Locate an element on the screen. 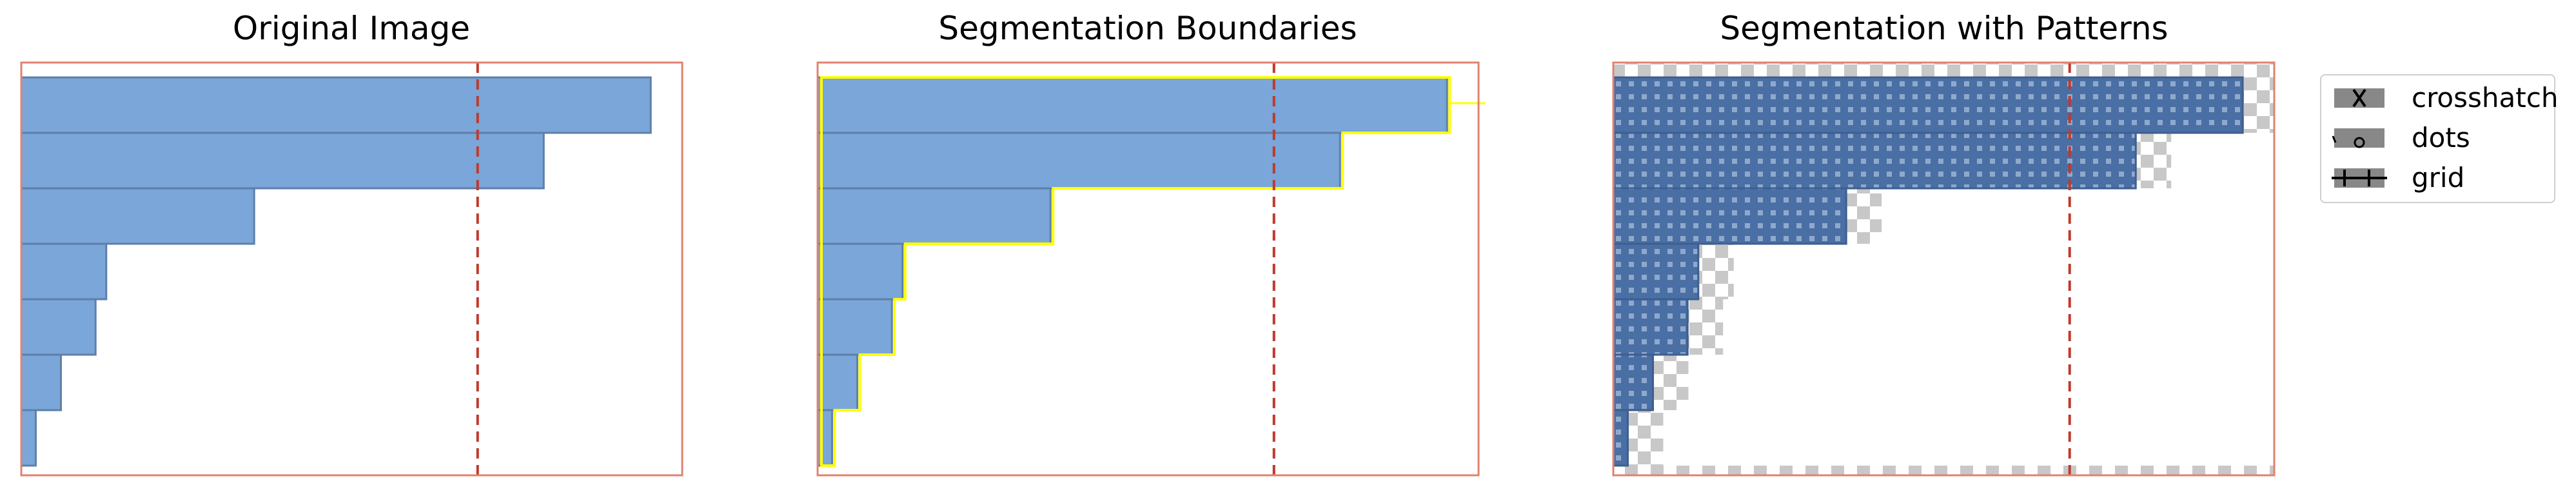  panel-title-original: Original Image is located at coordinates (351, 28).